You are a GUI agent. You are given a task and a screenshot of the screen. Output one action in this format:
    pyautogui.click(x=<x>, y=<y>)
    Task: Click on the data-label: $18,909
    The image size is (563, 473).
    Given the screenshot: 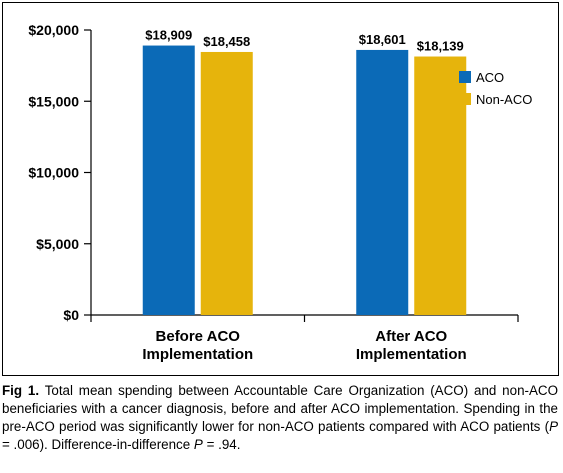 What is the action you would take?
    pyautogui.click(x=168, y=35)
    